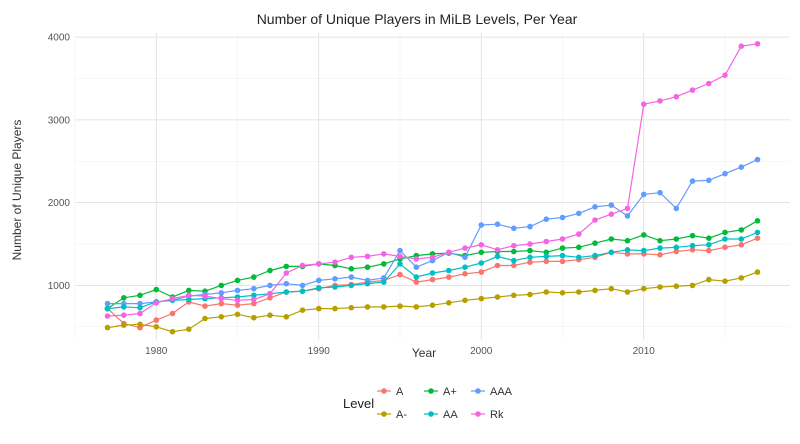  What do you see at coordinates (501, 392) in the screenshot?
I see `legend-label: AAA` at bounding box center [501, 392].